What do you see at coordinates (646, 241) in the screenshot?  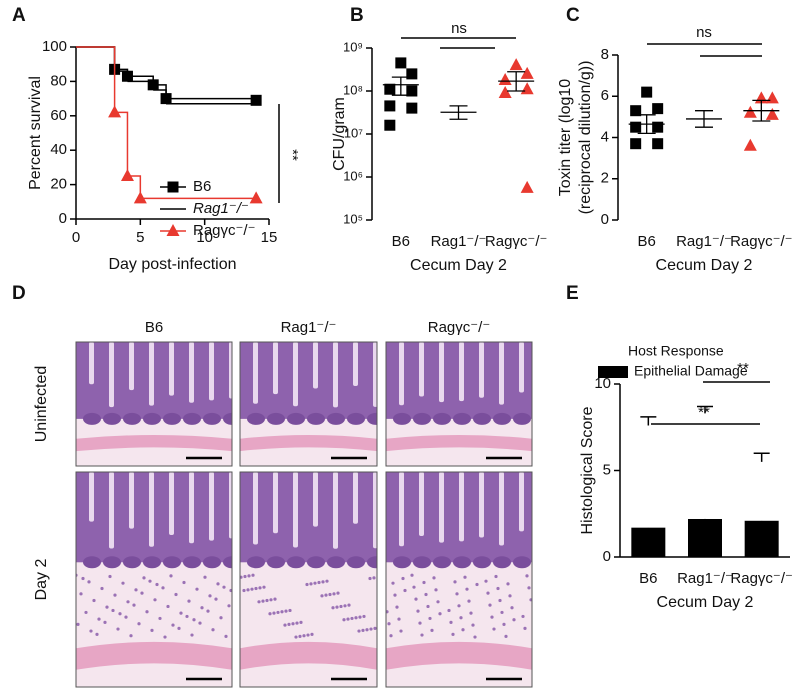 I see `x-tick-label: B6` at bounding box center [646, 241].